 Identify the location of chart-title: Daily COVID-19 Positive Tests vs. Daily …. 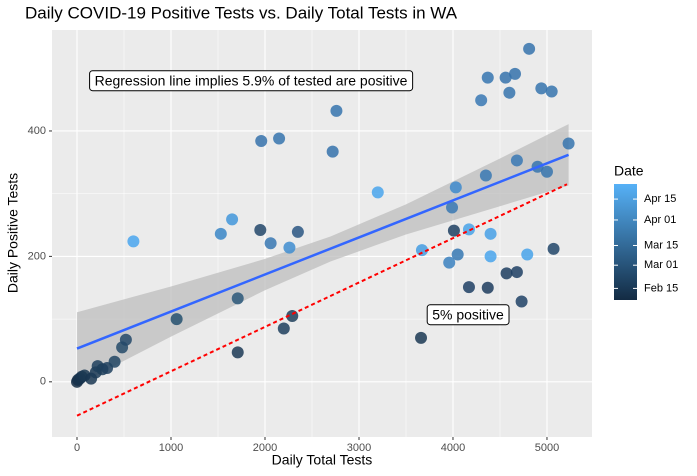
(241, 12).